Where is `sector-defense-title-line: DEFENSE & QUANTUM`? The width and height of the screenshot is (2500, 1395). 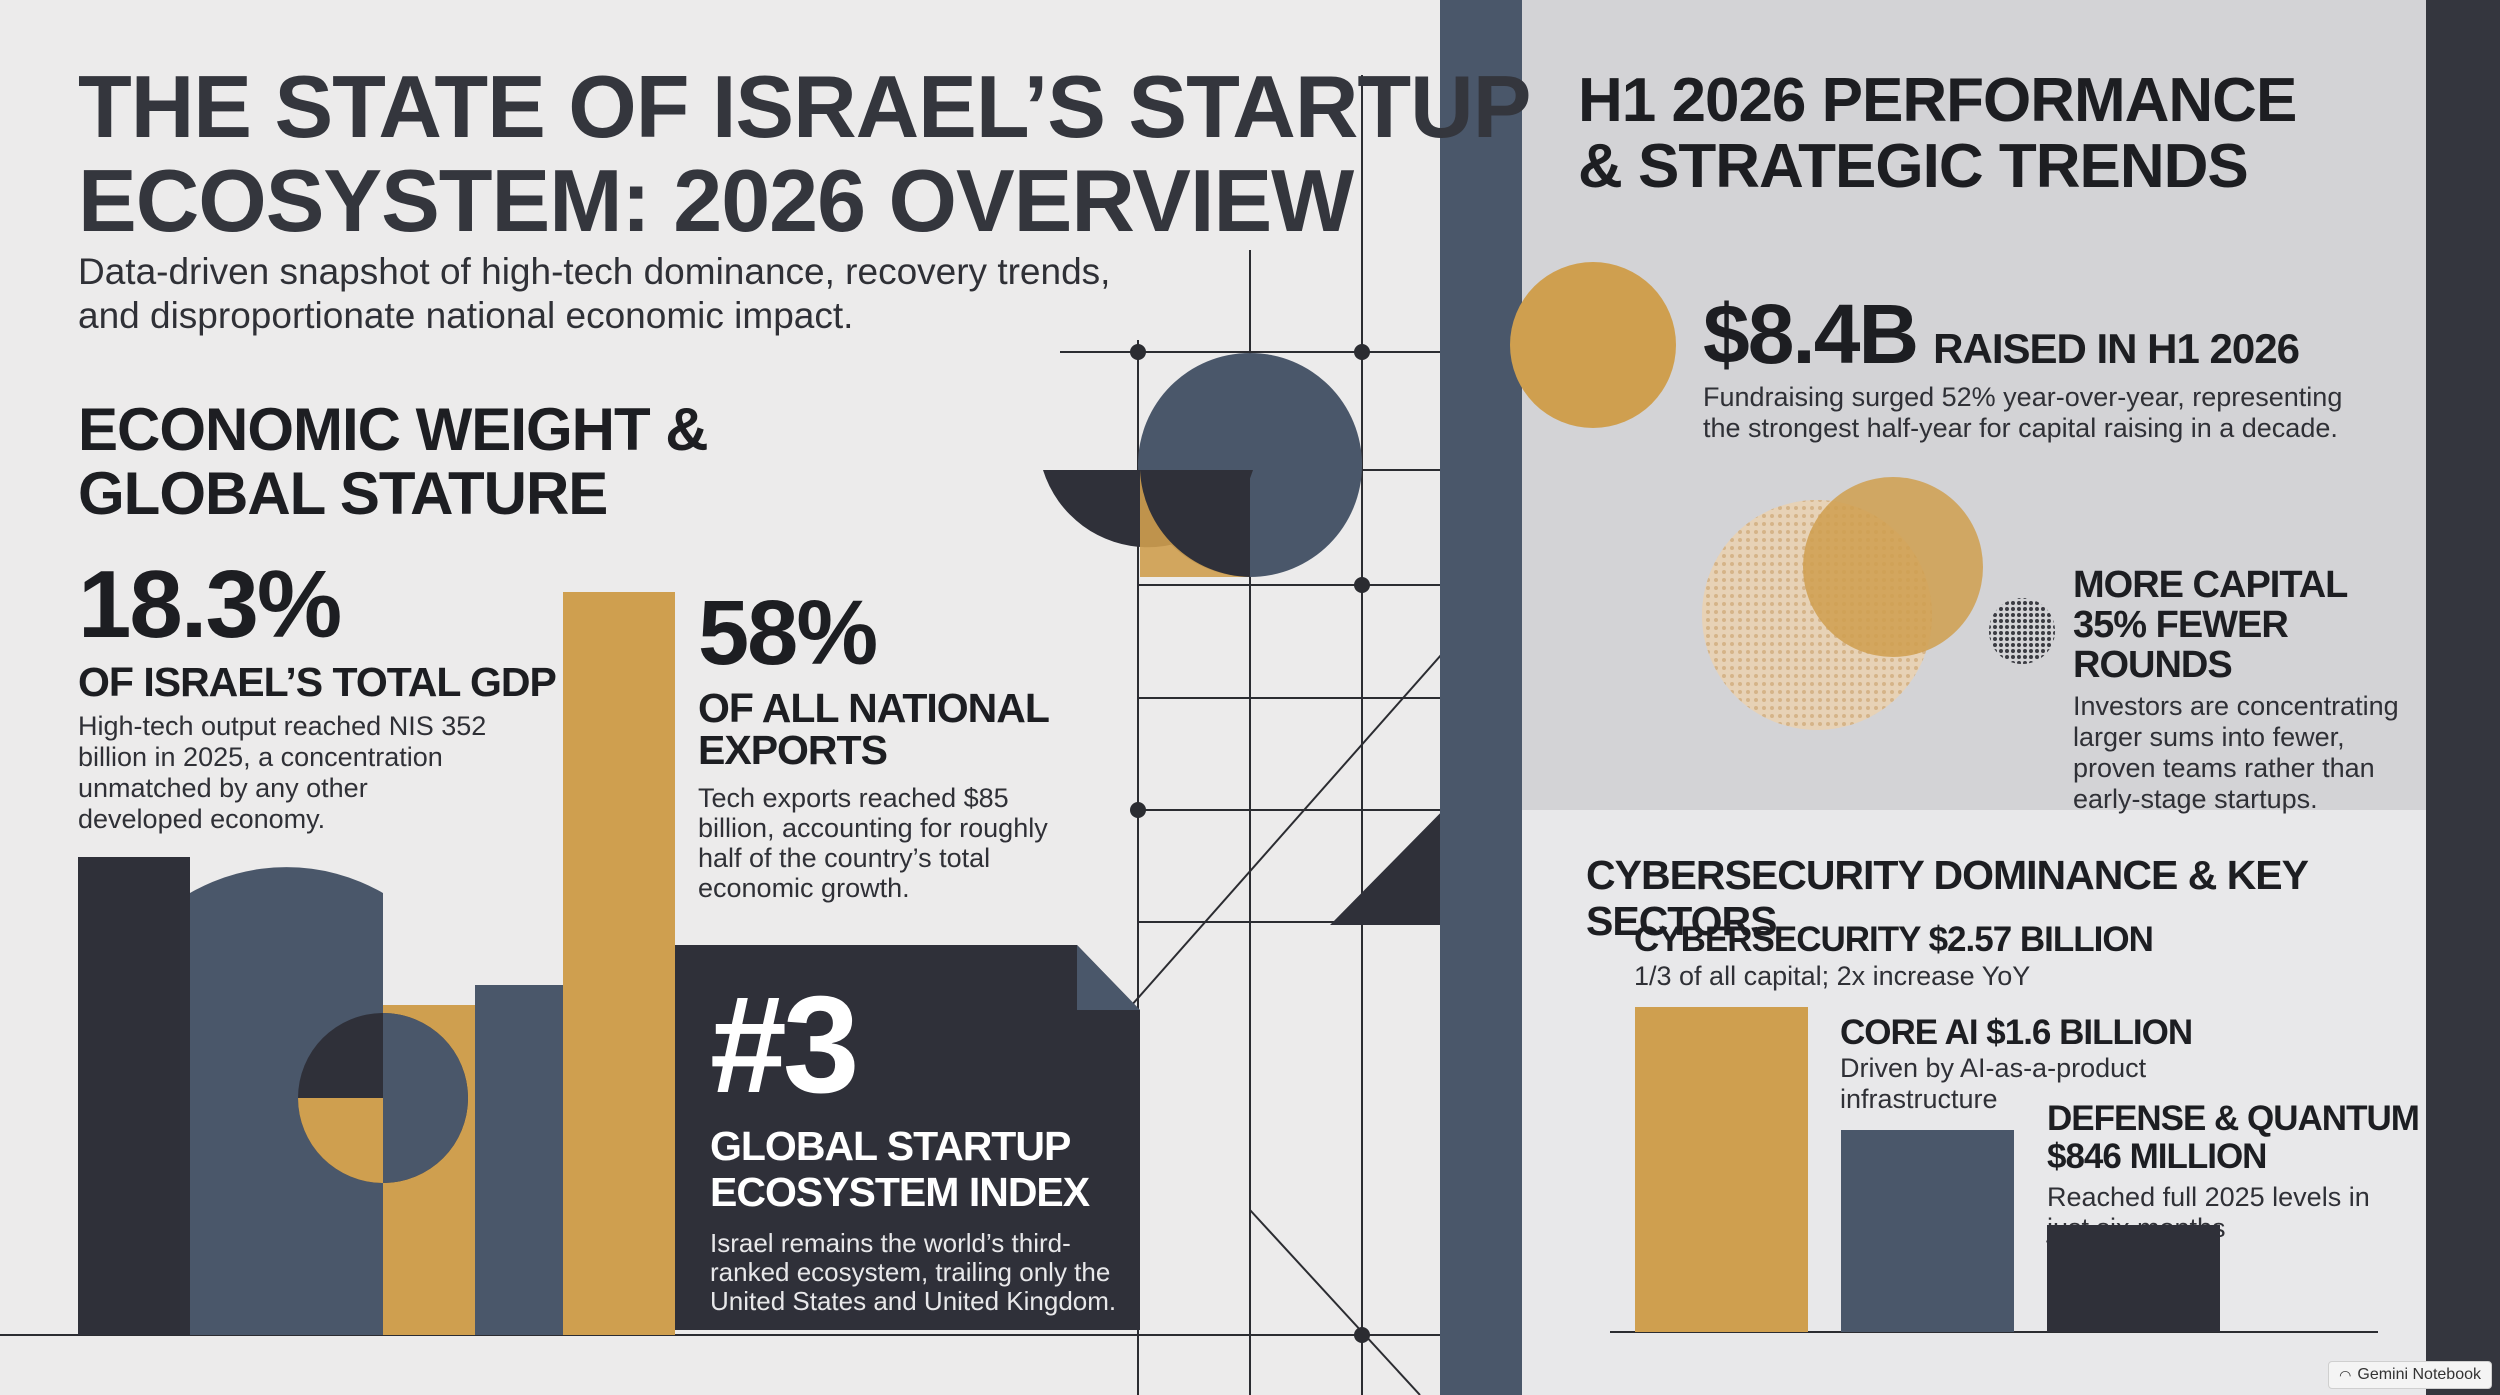
sector-defense-title-line: DEFENSE & QUANTUM is located at coordinates (2233, 1118).